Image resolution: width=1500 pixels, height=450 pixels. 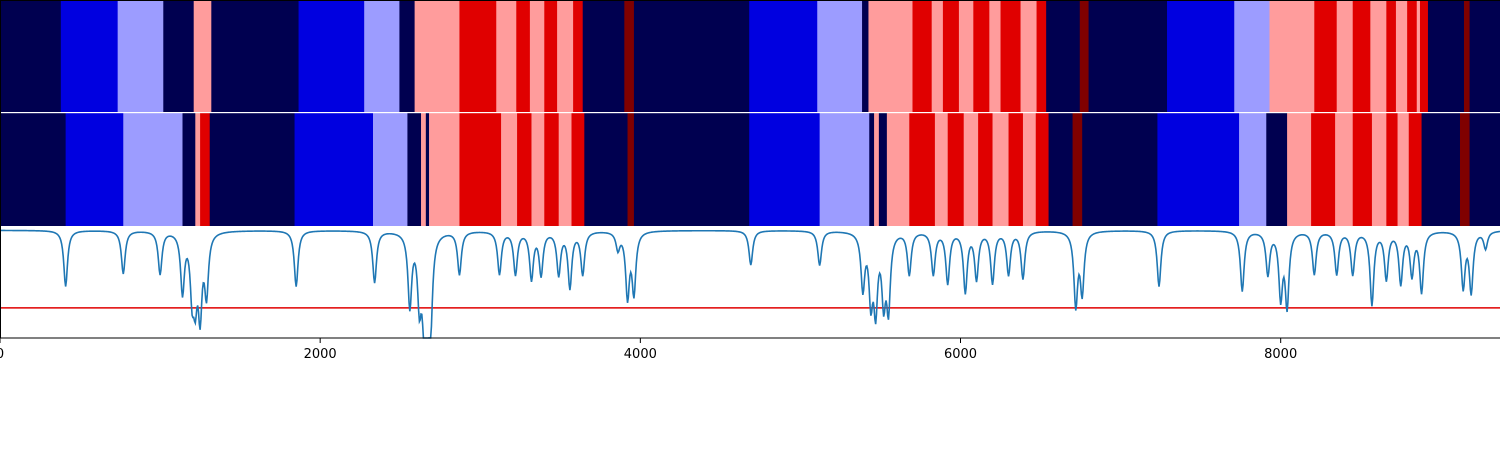 I want to click on row-separator, so click(x=750, y=113).